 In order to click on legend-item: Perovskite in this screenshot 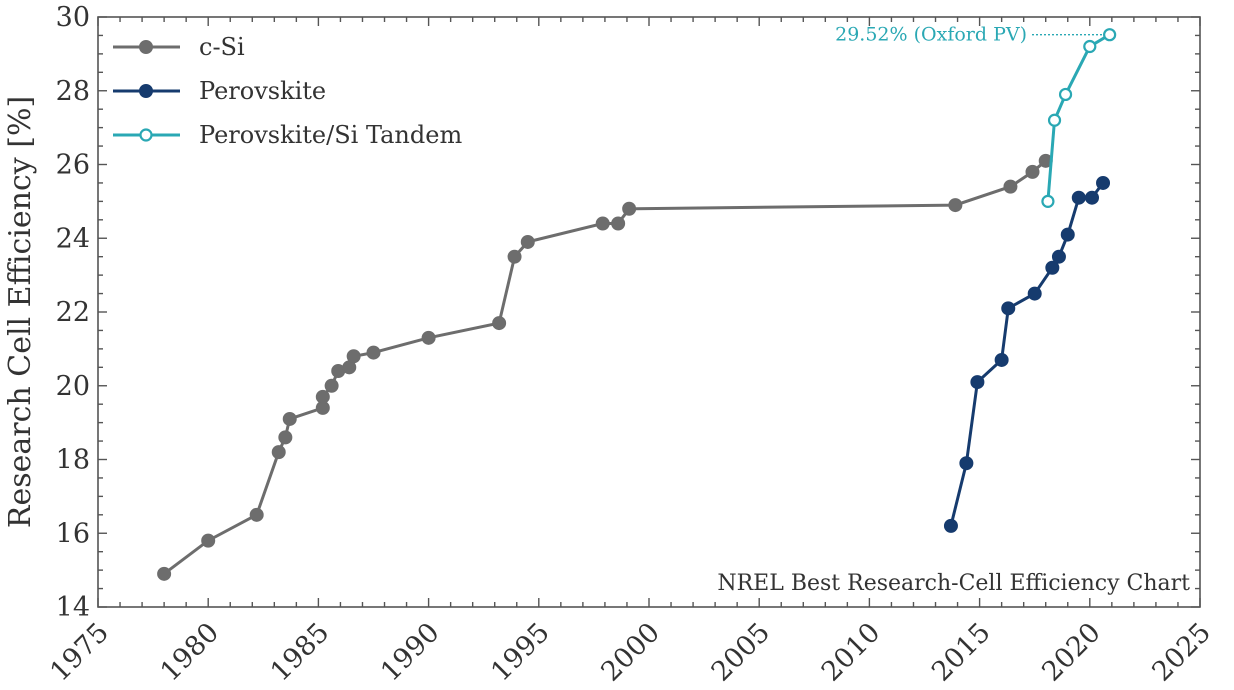, I will do `click(219, 91)`.